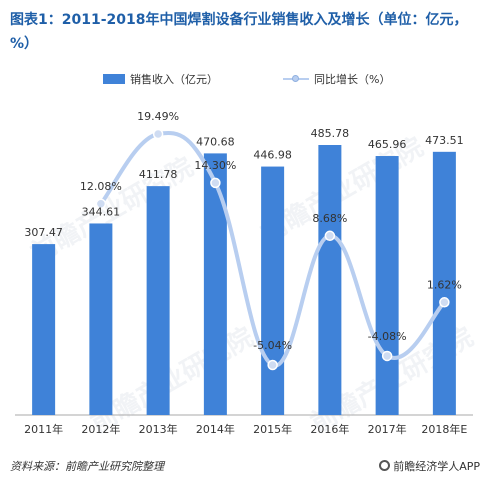 This screenshot has width=488, height=483. What do you see at coordinates (114, 79) in the screenshot?
I see `legend-bar-swatch` at bounding box center [114, 79].